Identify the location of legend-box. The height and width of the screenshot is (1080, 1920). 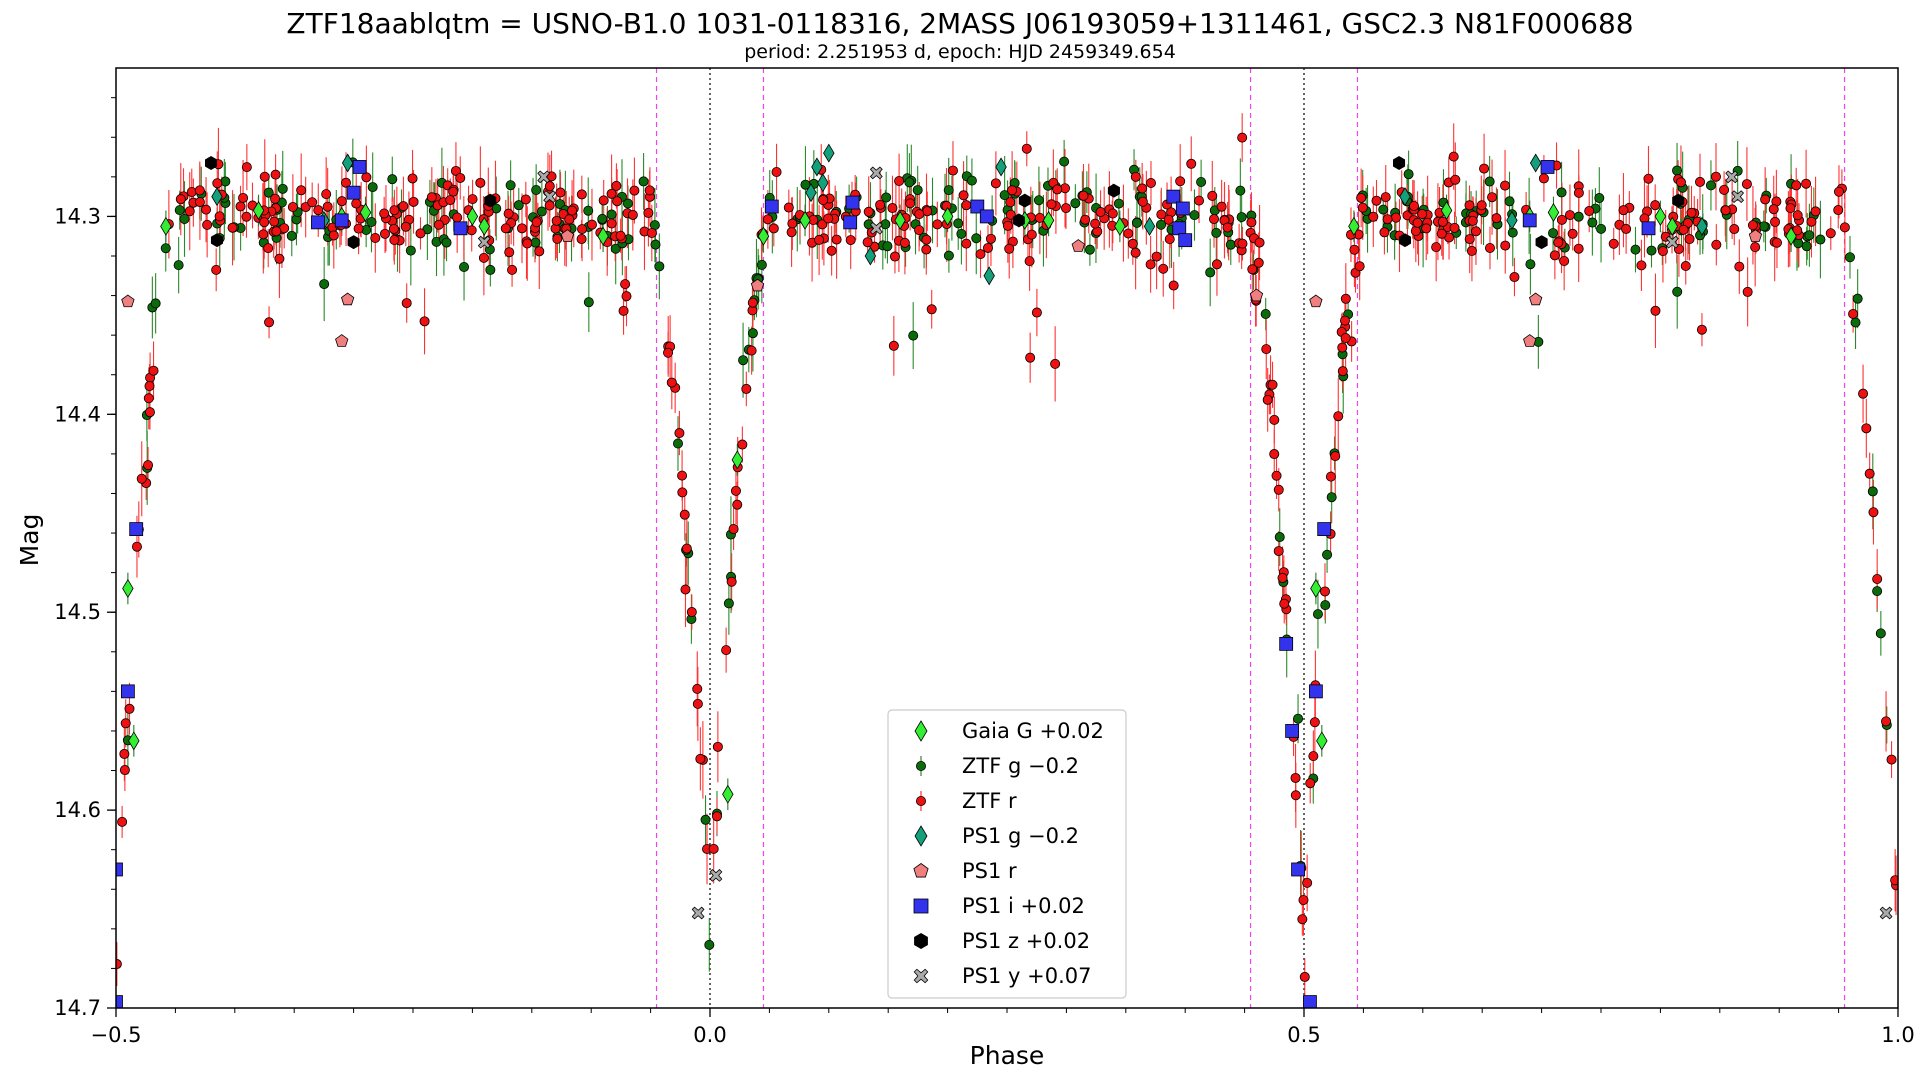
(1007, 854).